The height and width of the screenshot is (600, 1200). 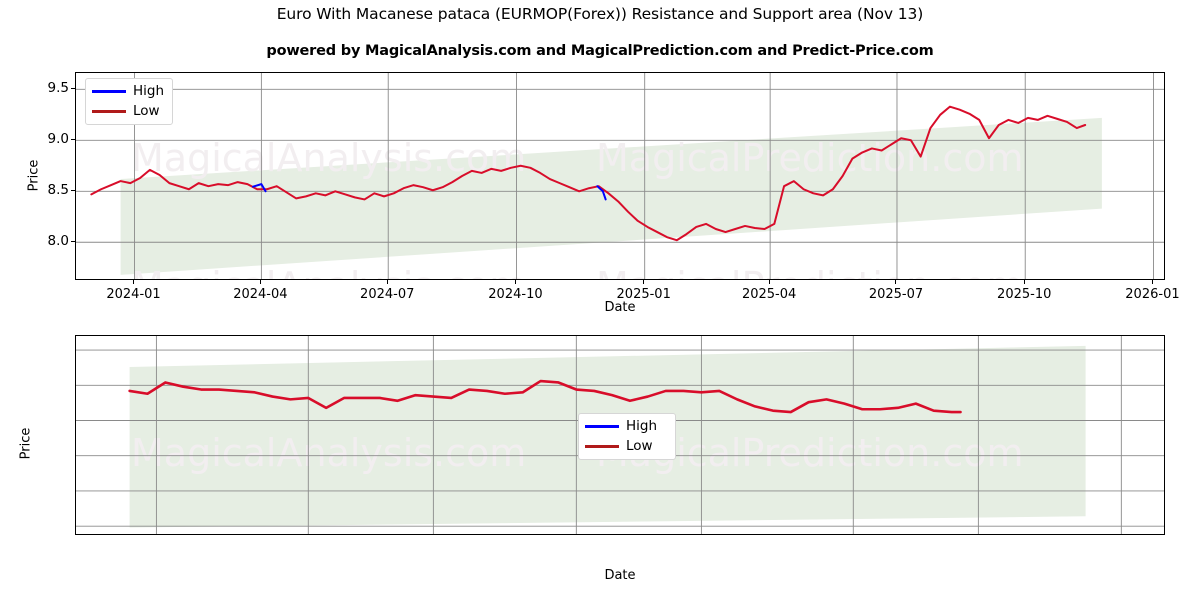 I want to click on ytick-label: 8.5, so click(x=58, y=190).